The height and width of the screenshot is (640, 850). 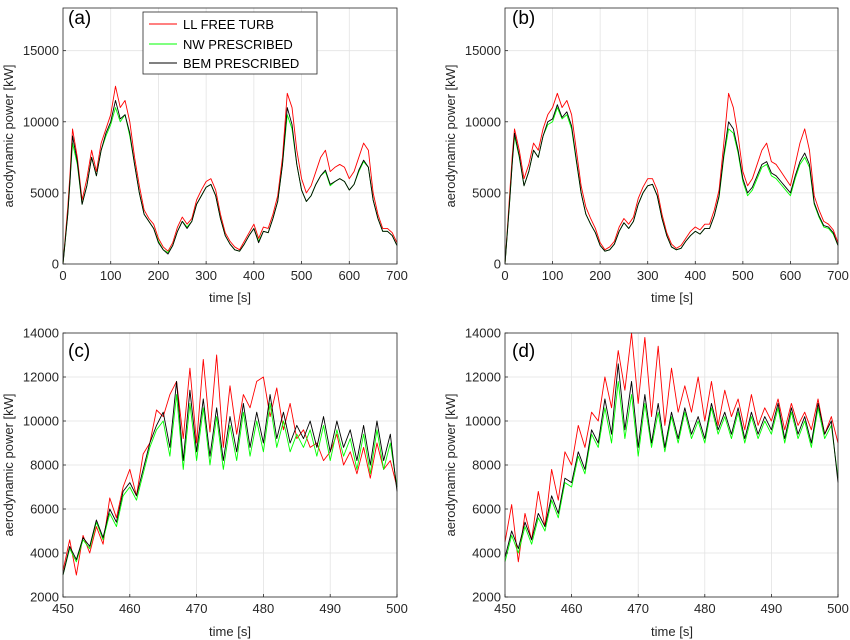 I want to click on legend-label-nw-prescribed: NW PRESCRIBED, so click(x=238, y=44).